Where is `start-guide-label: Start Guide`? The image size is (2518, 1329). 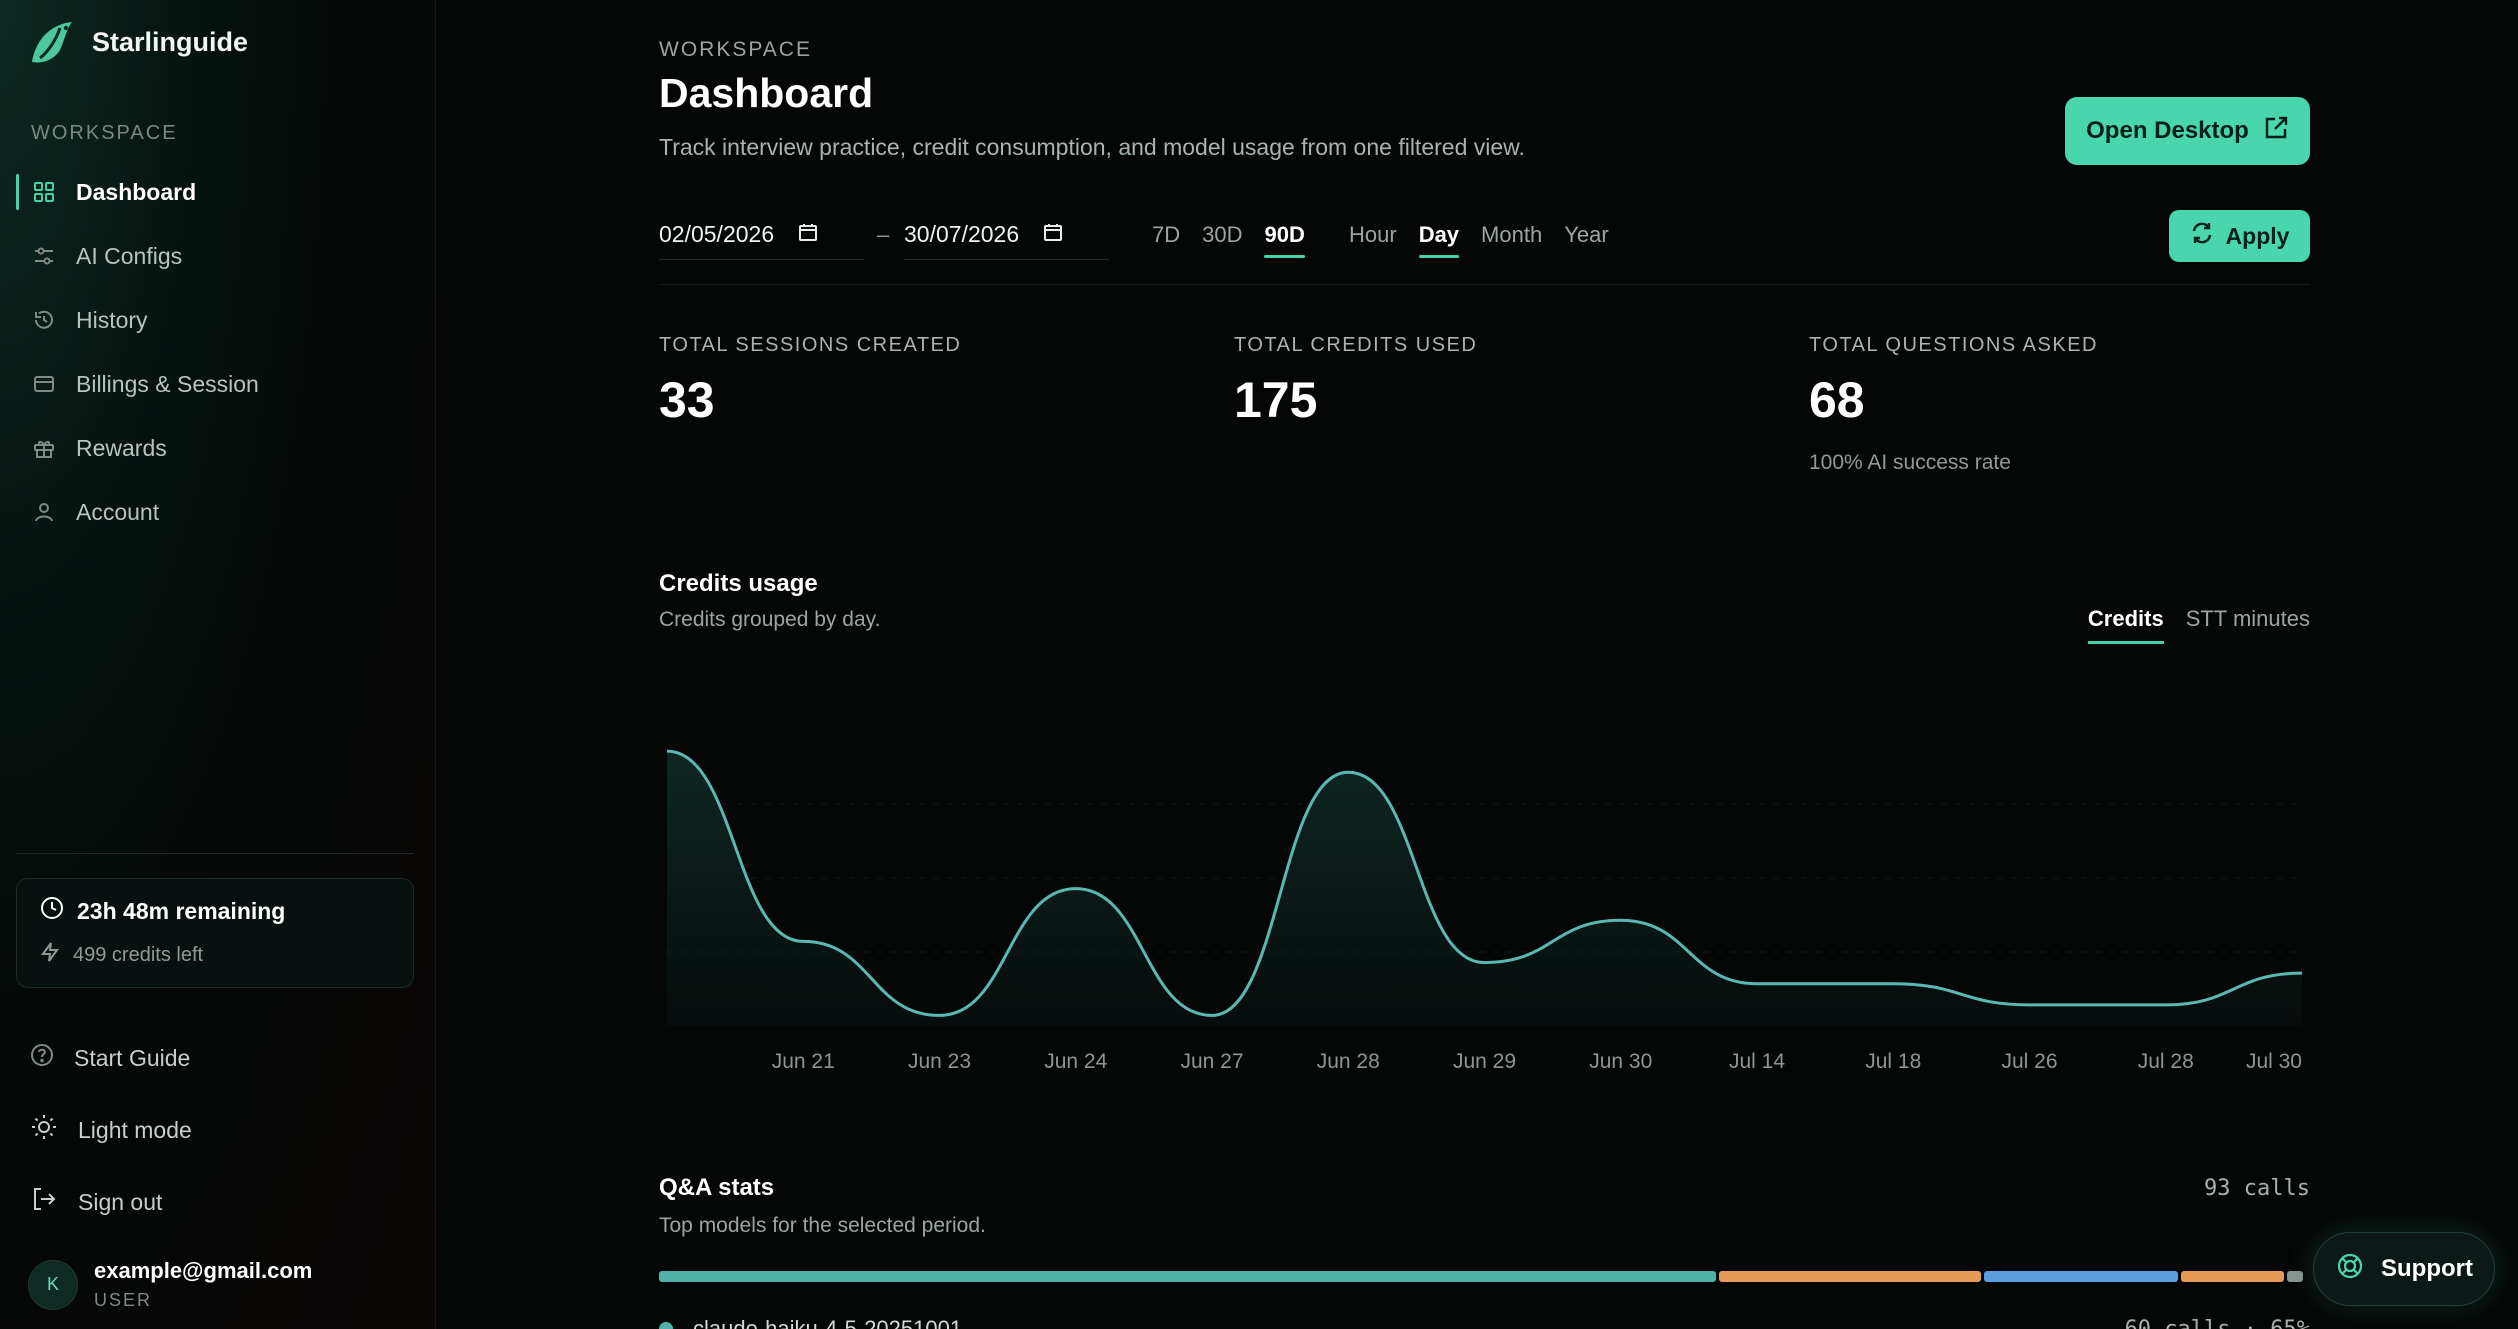 start-guide-label: Start Guide is located at coordinates (132, 1057).